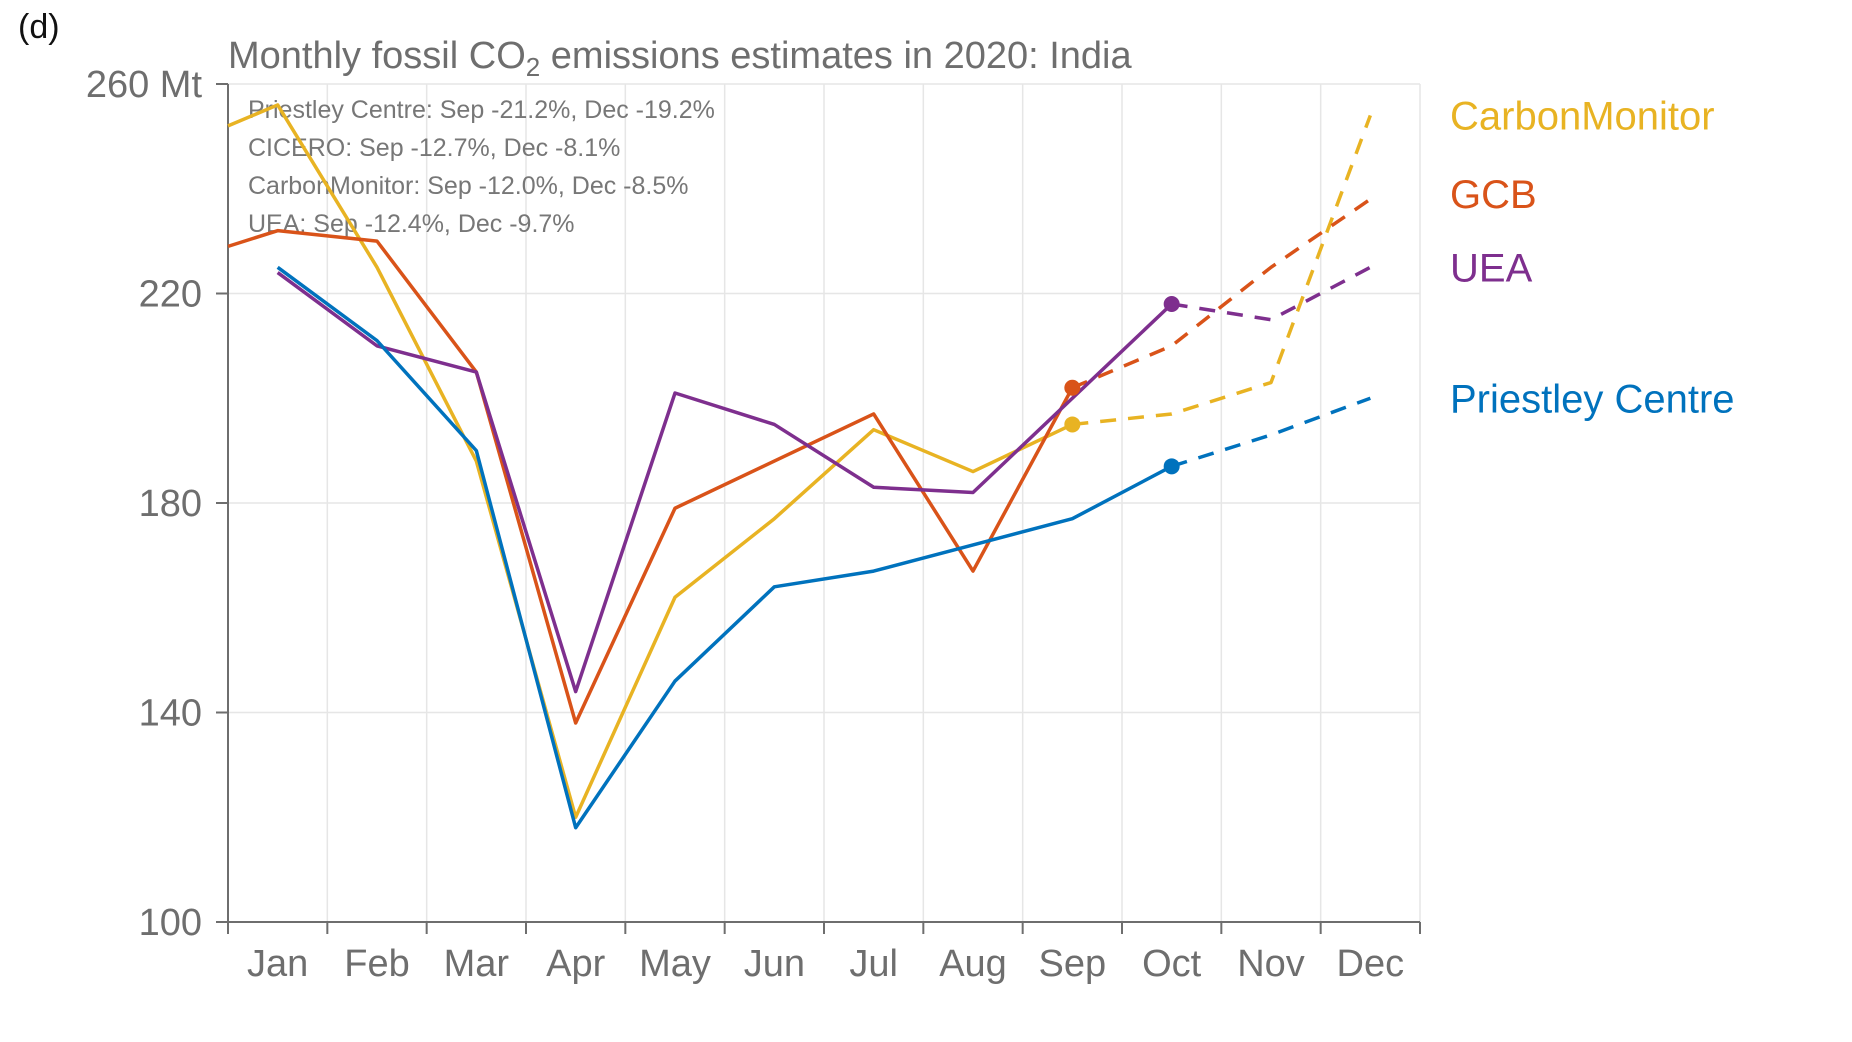  Describe the element at coordinates (1172, 964) in the screenshot. I see `x-tick-label: Oct` at that location.